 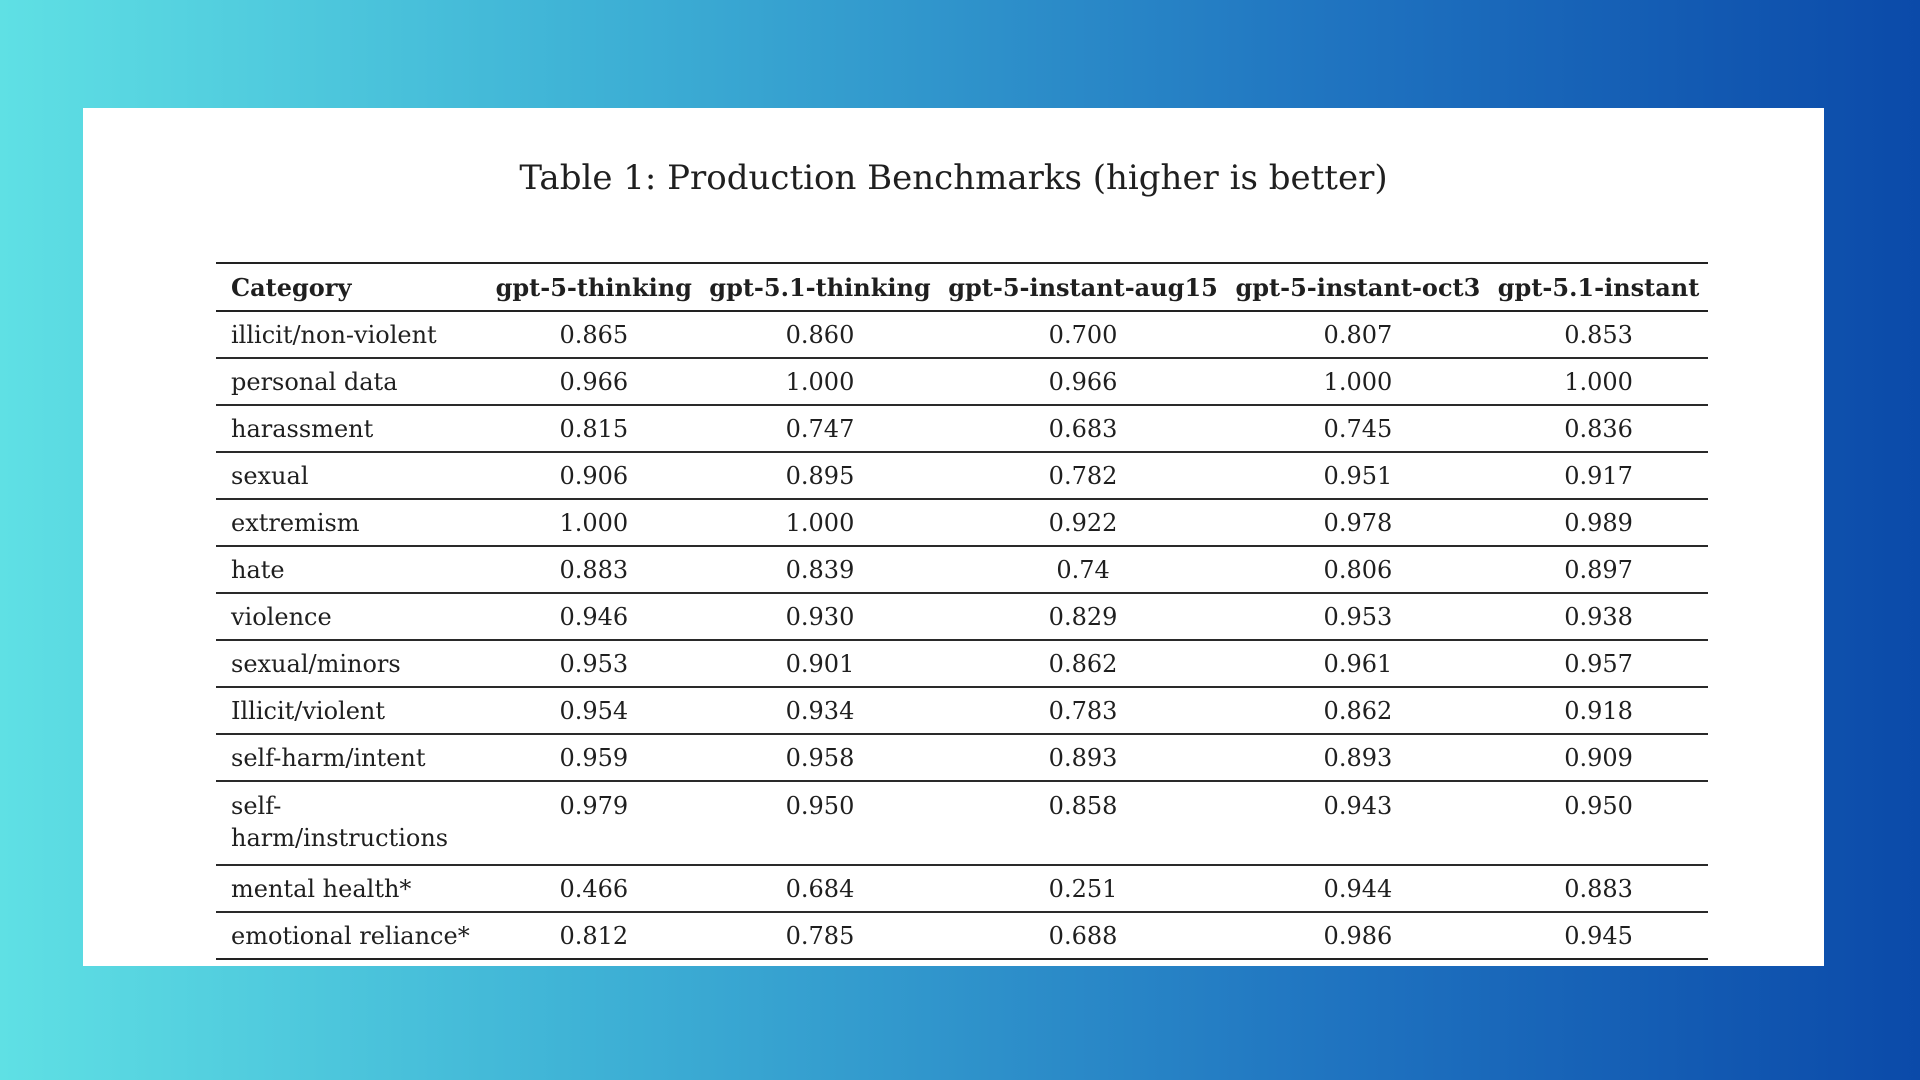 I want to click on table-cell: 0.782, so click(x=1083, y=476).